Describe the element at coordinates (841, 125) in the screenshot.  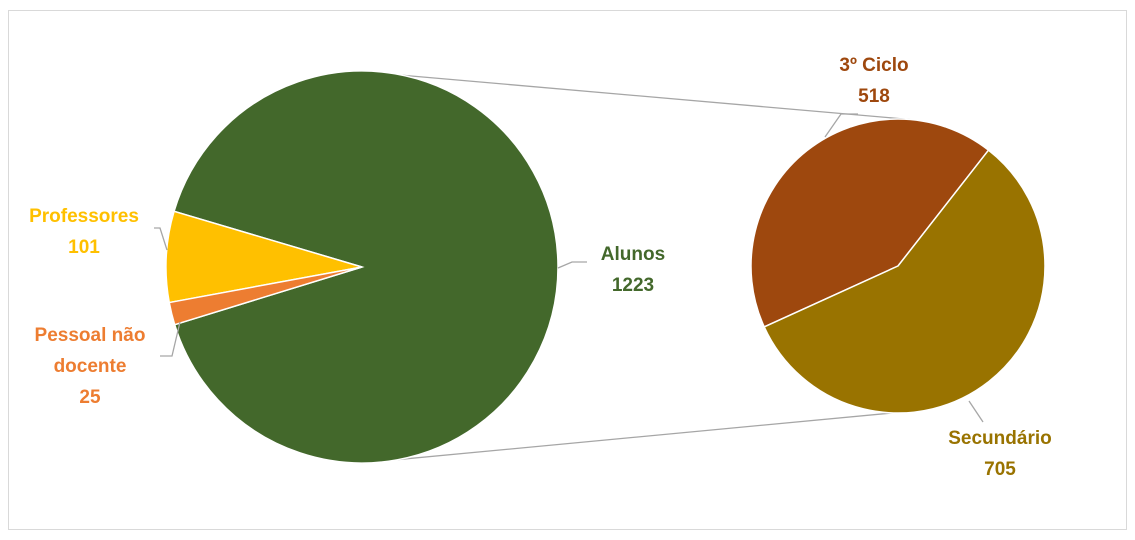
I see `leader-line-ciclo` at that location.